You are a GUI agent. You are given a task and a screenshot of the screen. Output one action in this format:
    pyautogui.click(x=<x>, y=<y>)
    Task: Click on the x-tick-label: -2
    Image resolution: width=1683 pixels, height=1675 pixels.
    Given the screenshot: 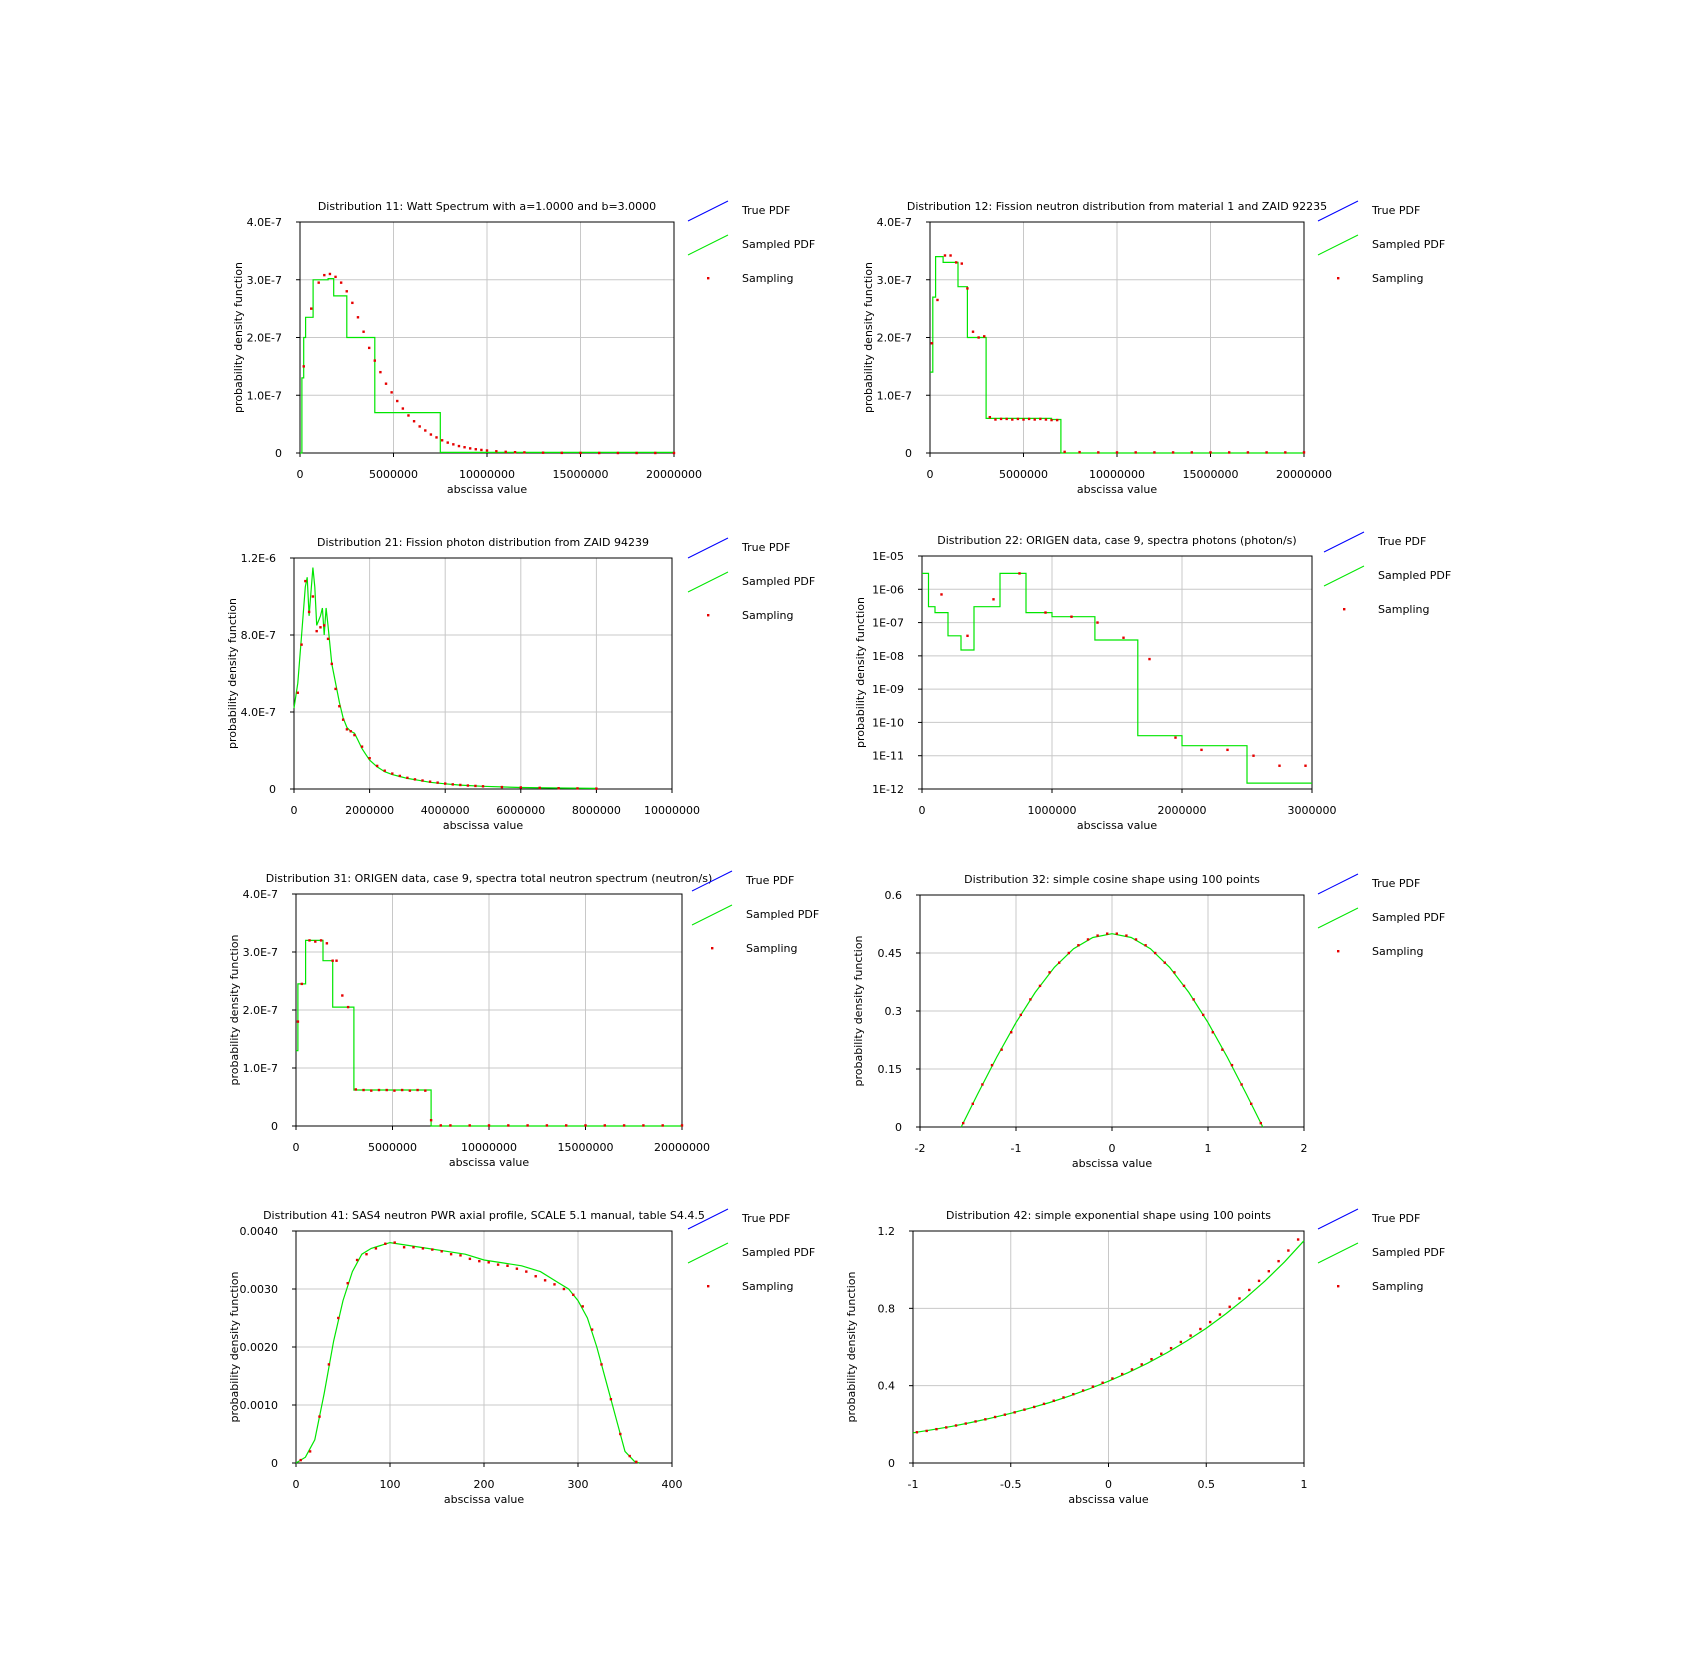 What is the action you would take?
    pyautogui.click(x=920, y=1148)
    